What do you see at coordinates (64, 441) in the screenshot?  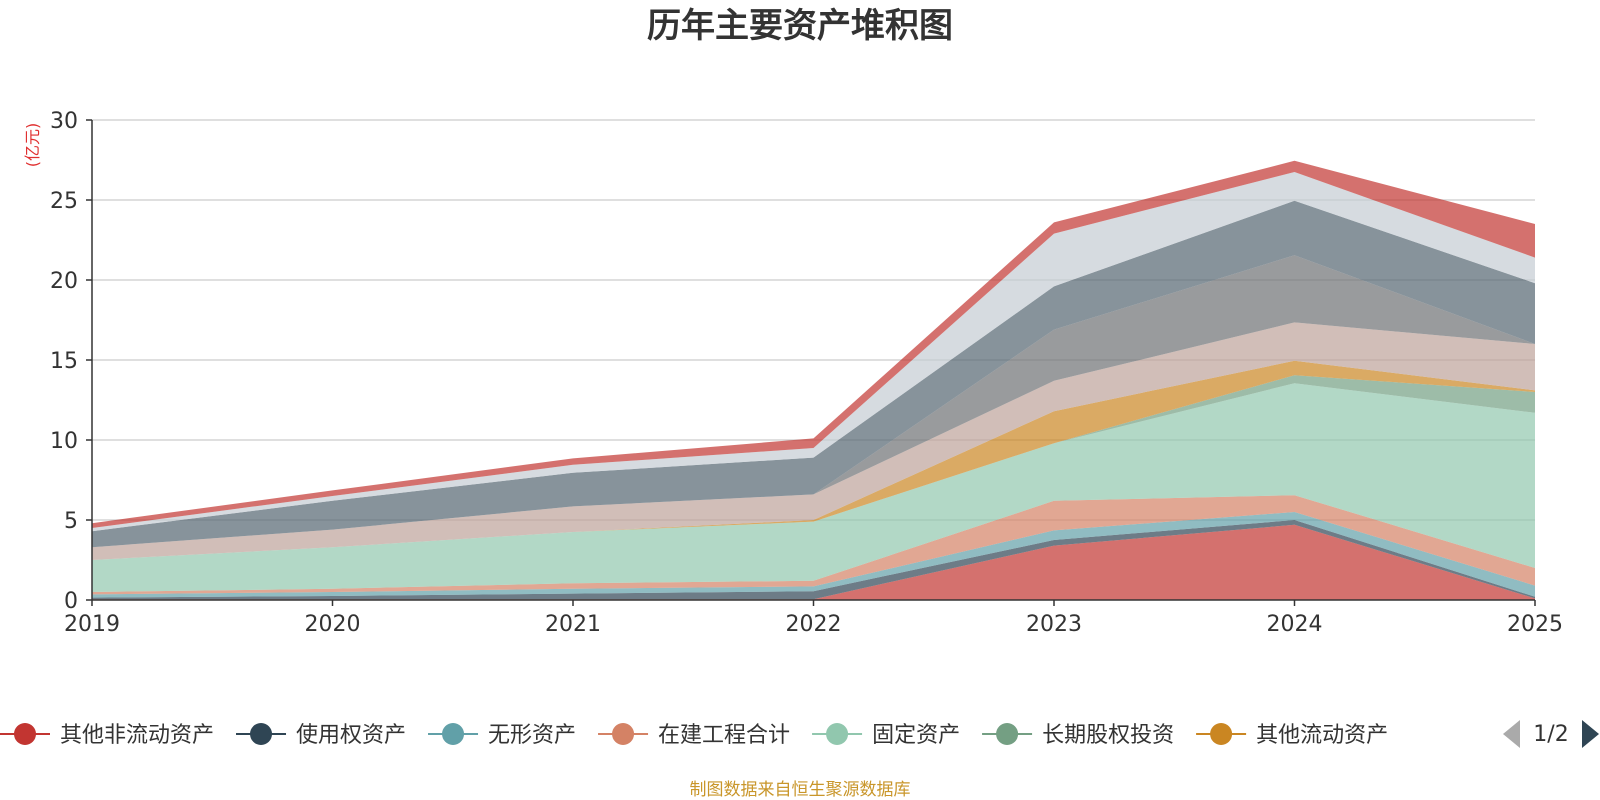 I see `y-tick-label: 10` at bounding box center [64, 441].